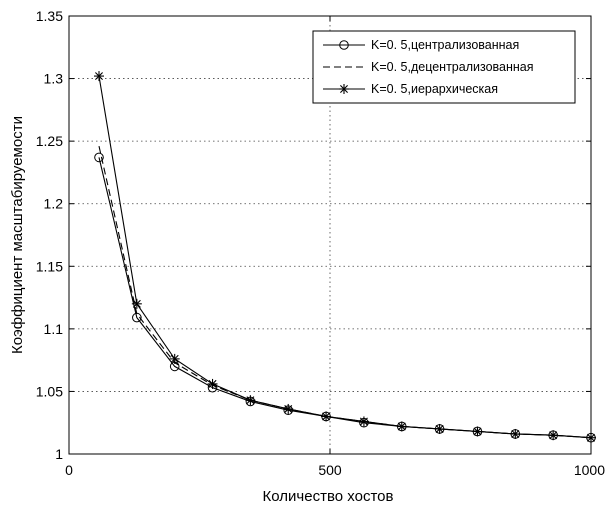 The image size is (608, 510). Describe the element at coordinates (49, 141) in the screenshot. I see `y-tick-label: 1.25` at that location.